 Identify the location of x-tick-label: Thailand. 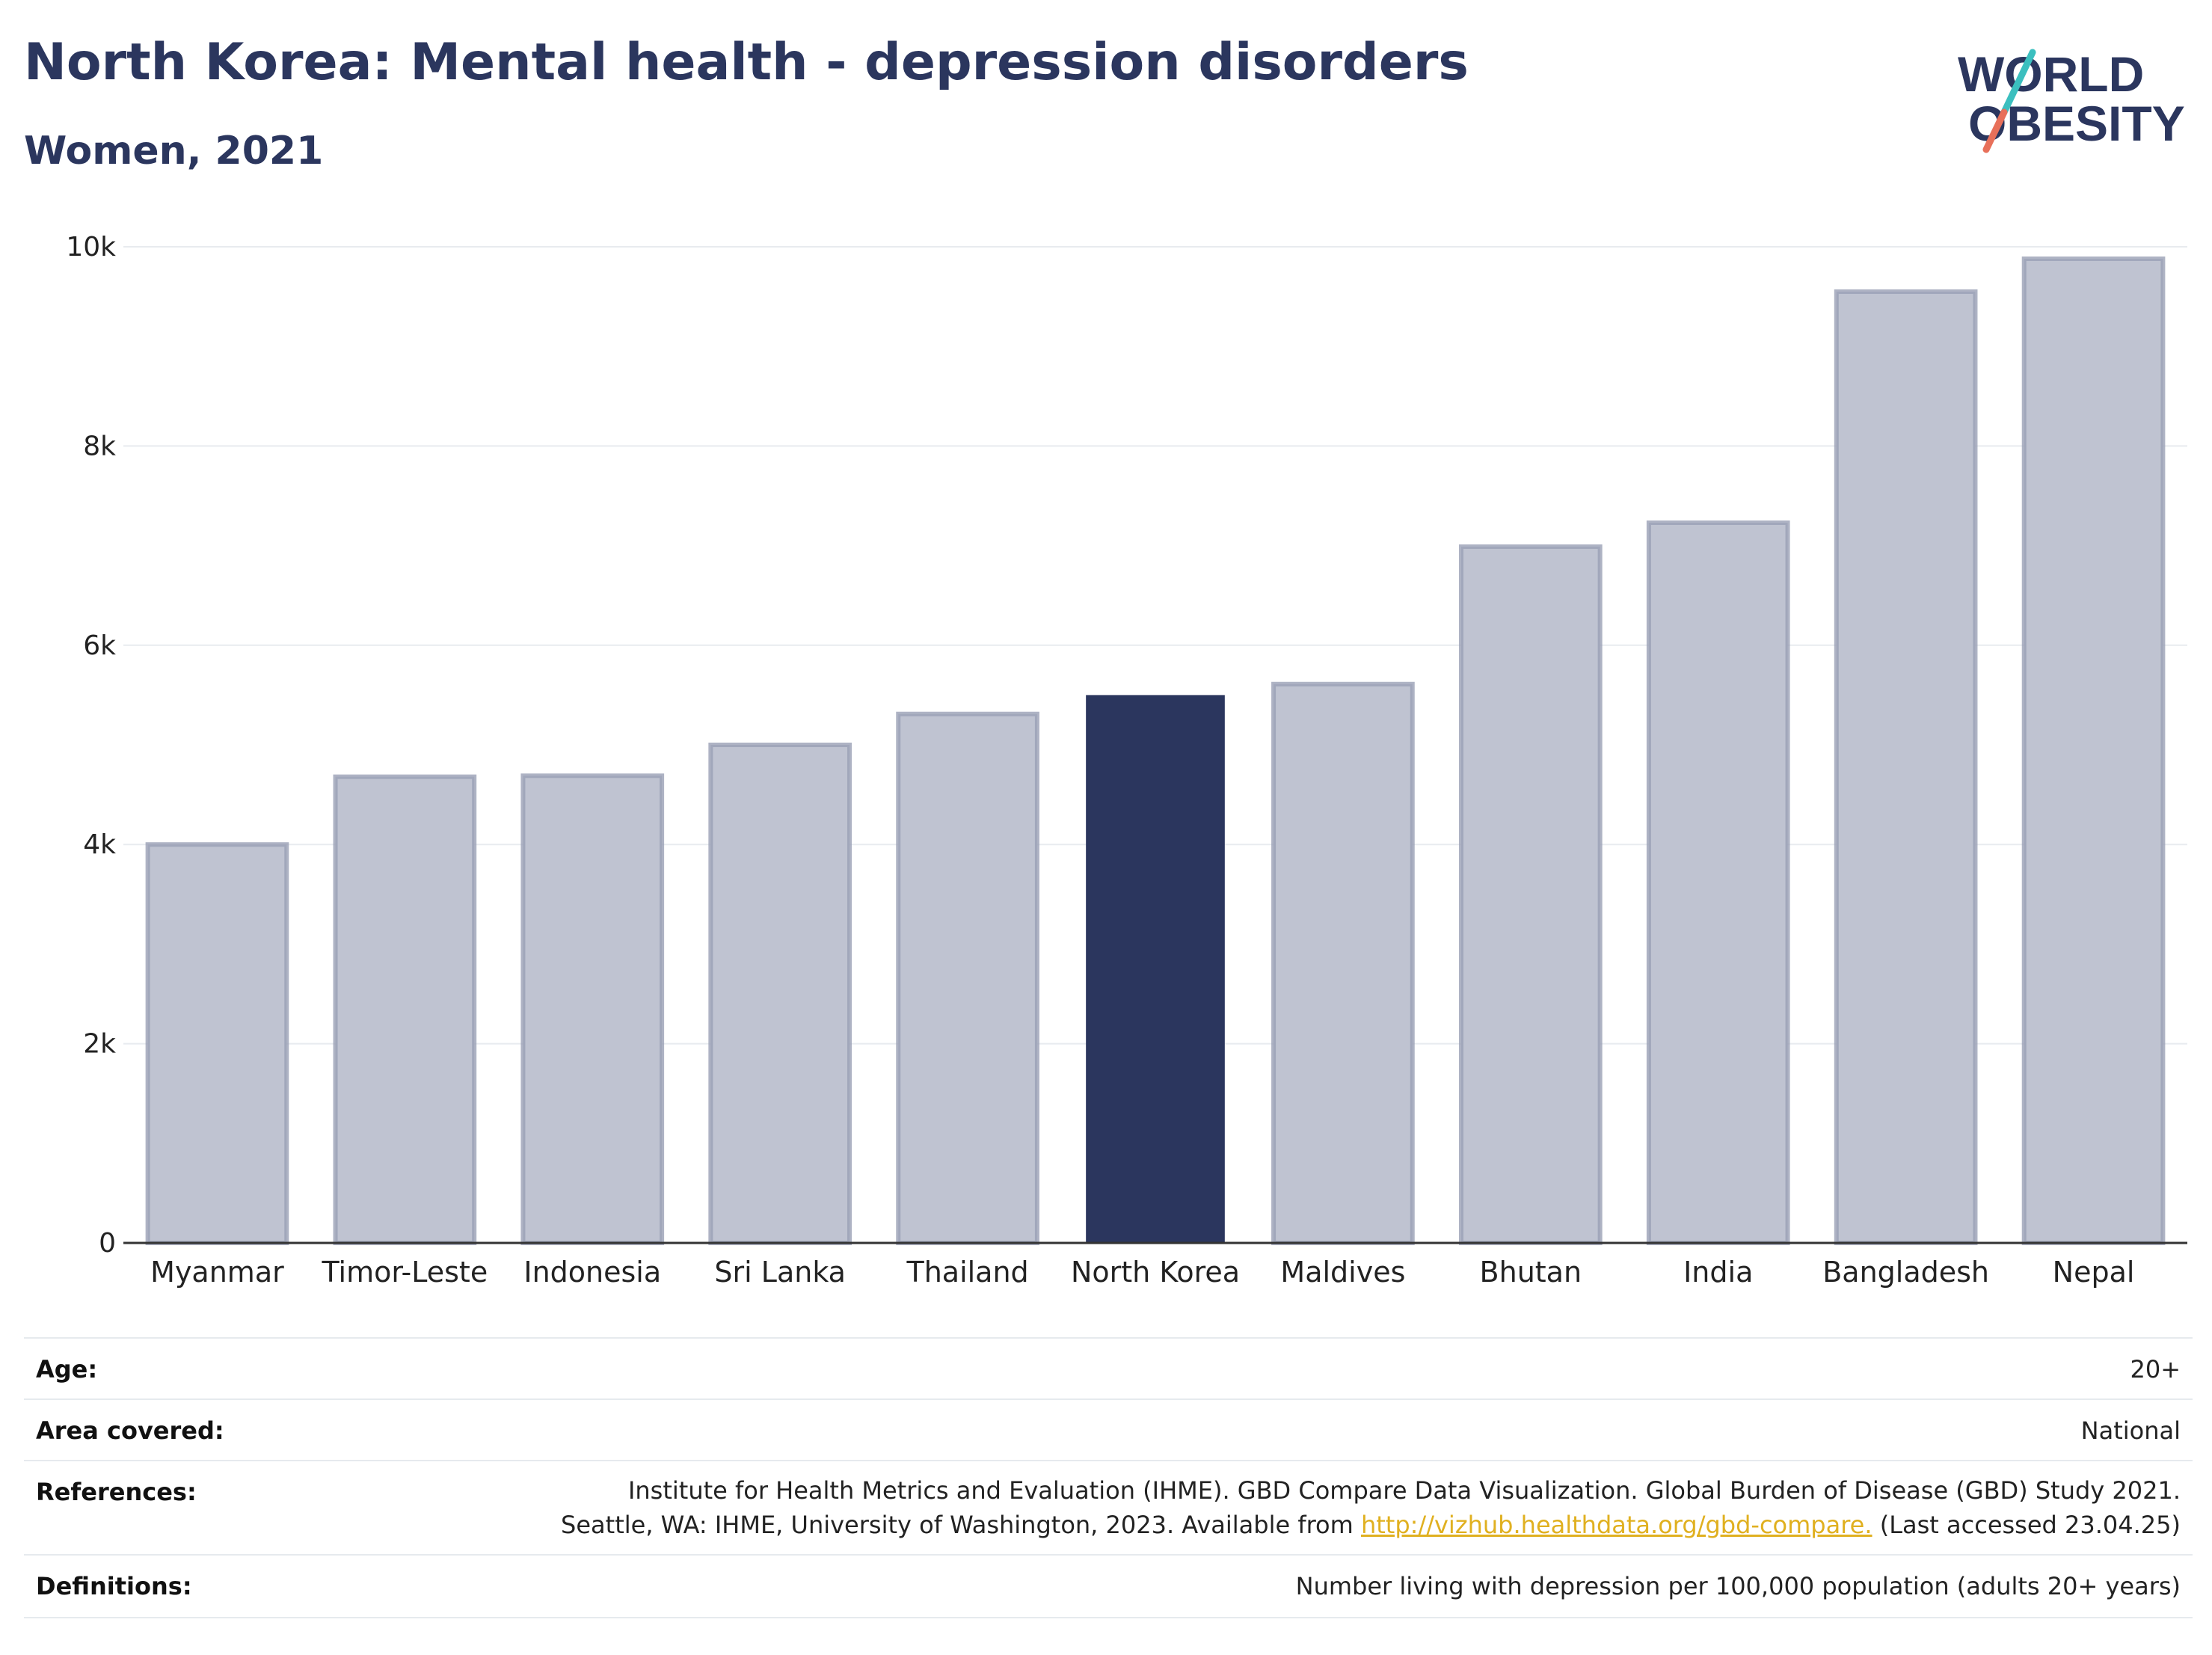
(967, 1272).